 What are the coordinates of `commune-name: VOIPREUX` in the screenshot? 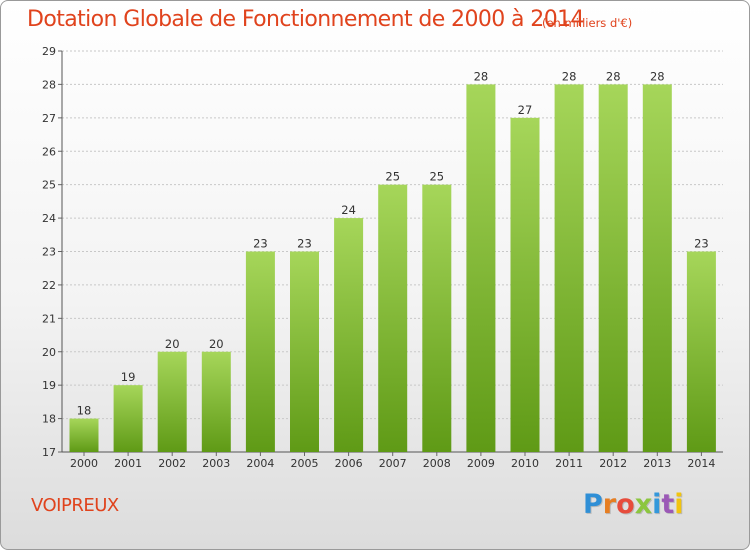 It's located at (75, 505).